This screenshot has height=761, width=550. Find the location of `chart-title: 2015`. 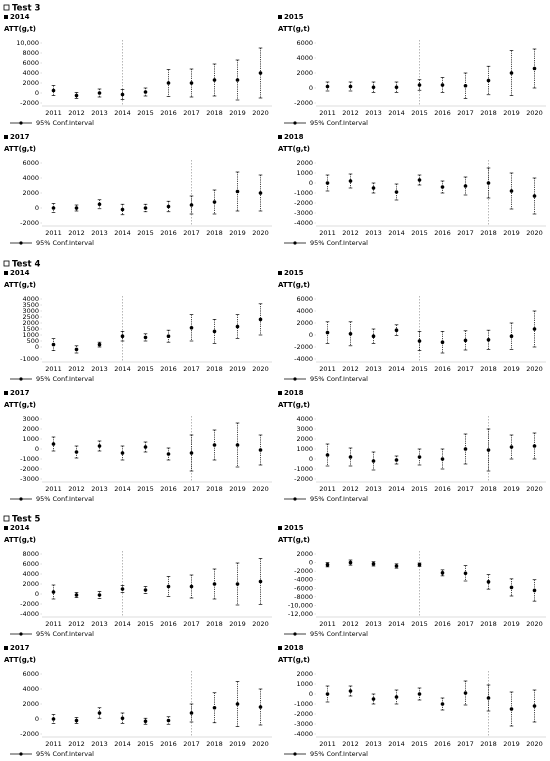

chart-title: 2015 is located at coordinates (294, 17).